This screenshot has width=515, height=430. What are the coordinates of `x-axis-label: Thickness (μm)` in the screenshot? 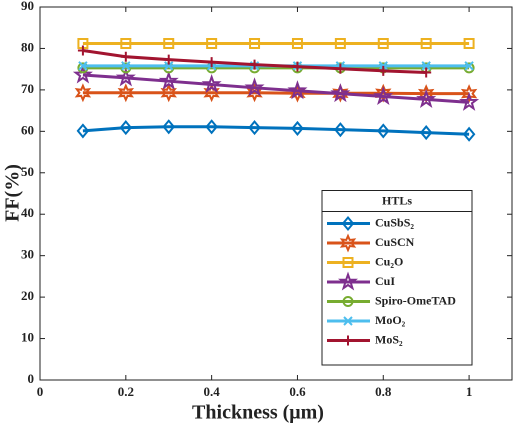 It's located at (258, 413).